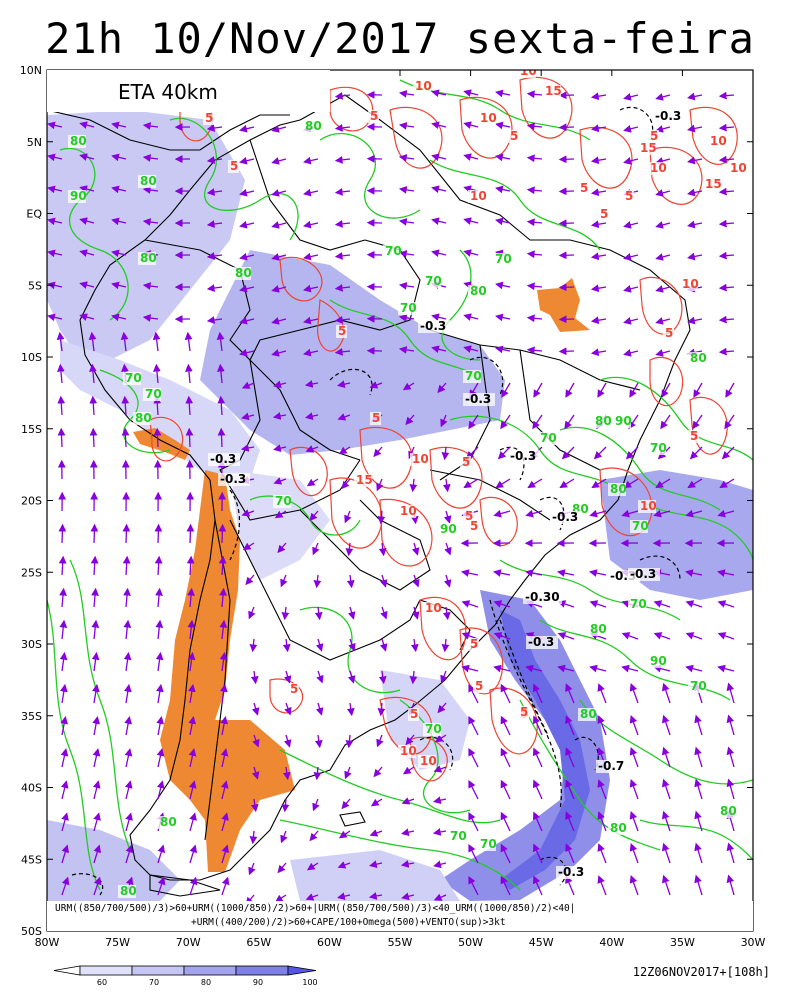 This screenshot has height=1000, width=800. I want to click on lat-label: 5N, so click(34, 142).